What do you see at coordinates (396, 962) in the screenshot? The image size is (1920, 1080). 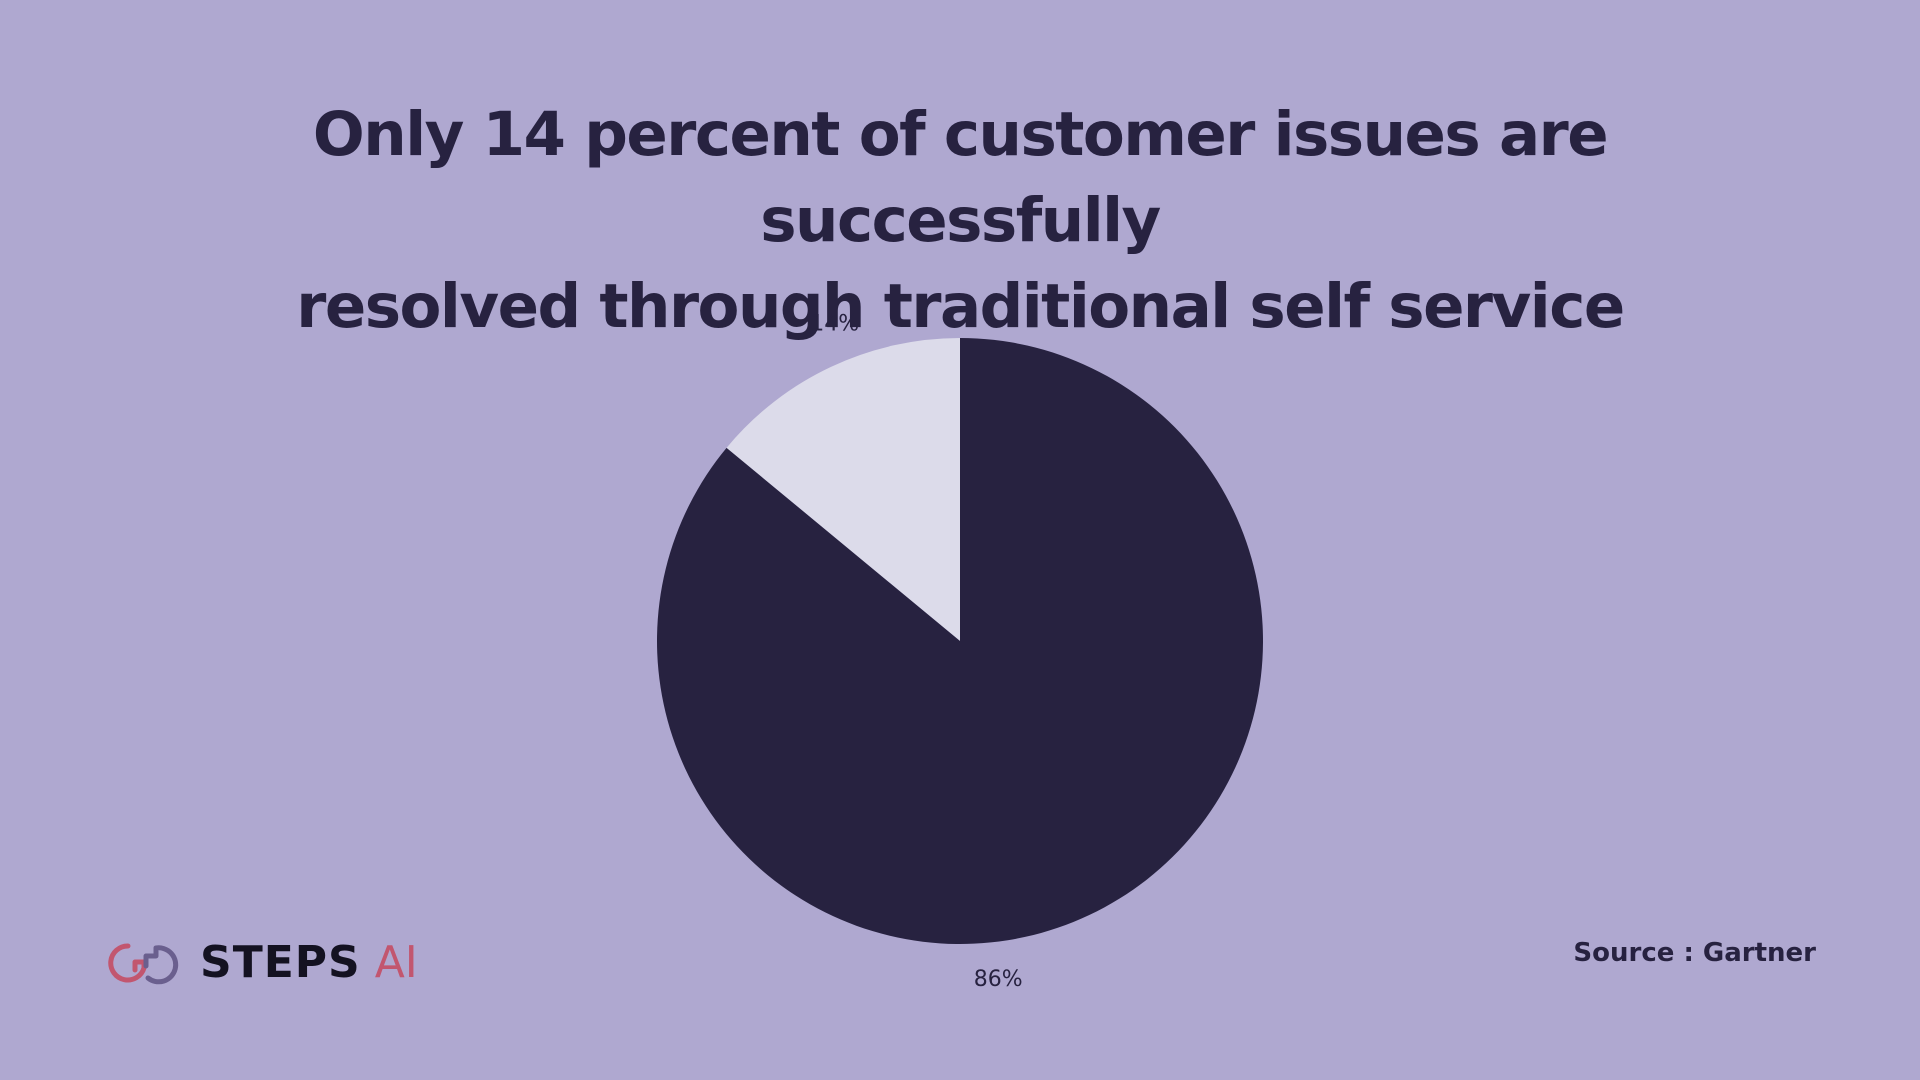 I see `logo-accent: AI` at bounding box center [396, 962].